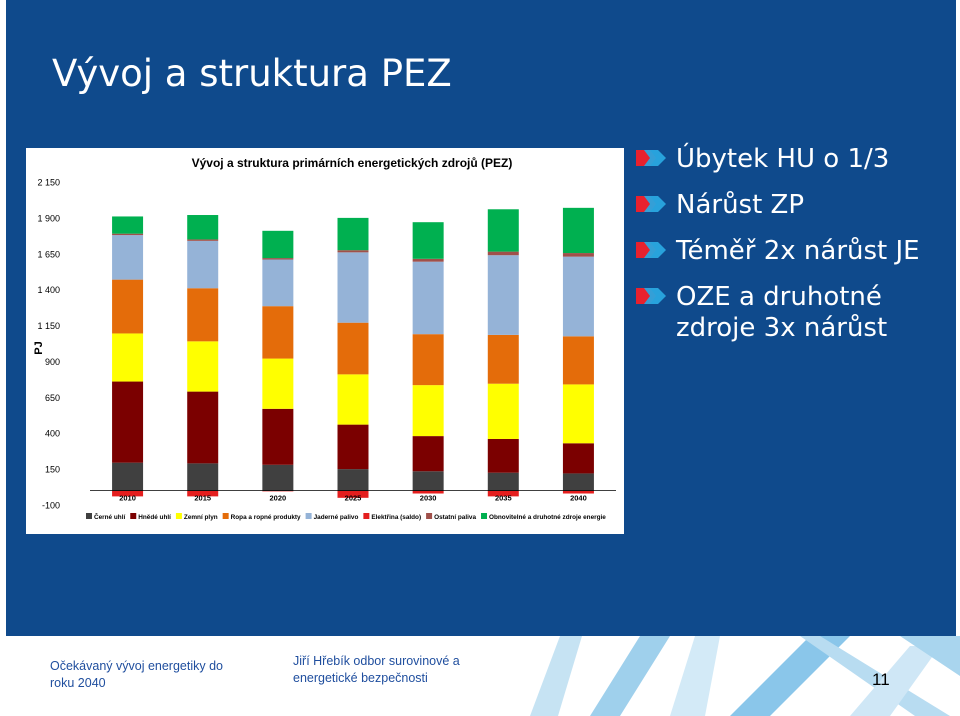 The width and height of the screenshot is (960, 716). Describe the element at coordinates (783, 159) in the screenshot. I see `bullet-text: Úbytek HU o 1/3` at that location.